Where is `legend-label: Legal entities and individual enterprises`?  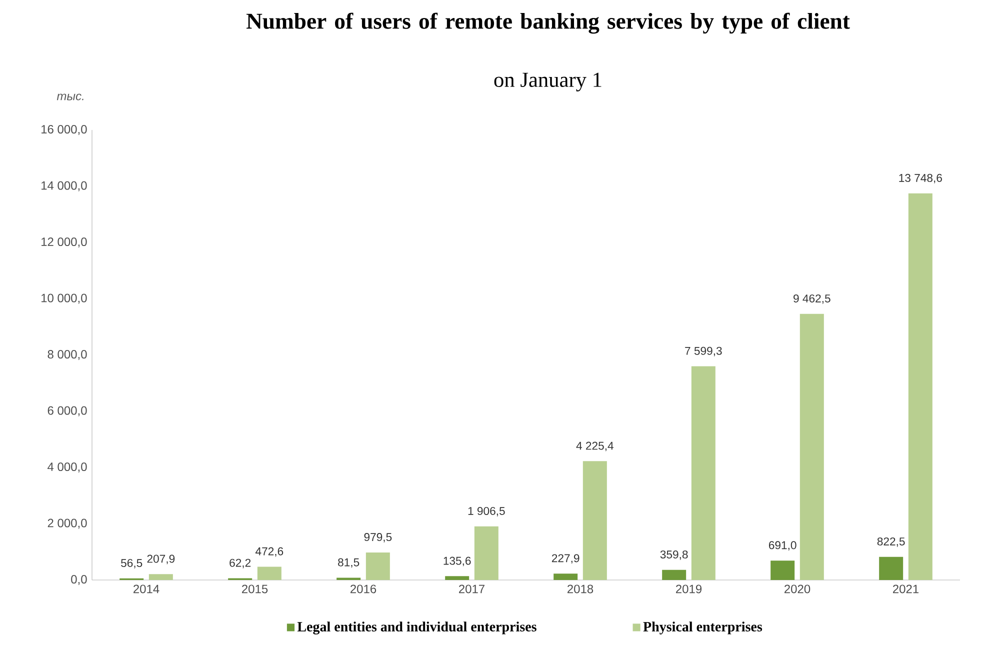 legend-label: Legal entities and individual enterprises is located at coordinates (416, 628).